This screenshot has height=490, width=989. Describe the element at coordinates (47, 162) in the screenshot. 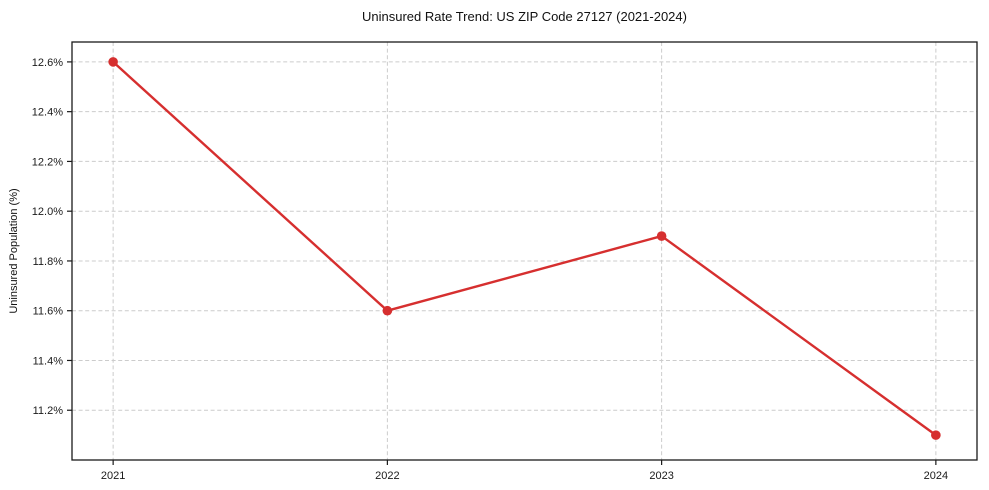

I see `y-tick-label: 12.2%` at that location.